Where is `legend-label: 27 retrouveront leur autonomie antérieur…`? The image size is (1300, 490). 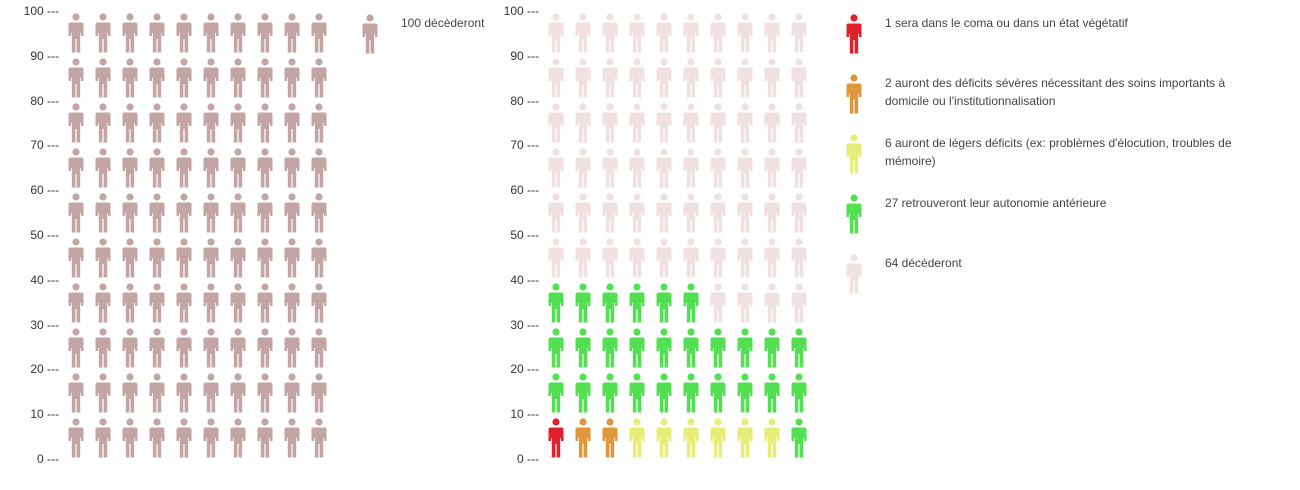 legend-label: 27 retrouveront leur autonomie antérieur… is located at coordinates (996, 203).